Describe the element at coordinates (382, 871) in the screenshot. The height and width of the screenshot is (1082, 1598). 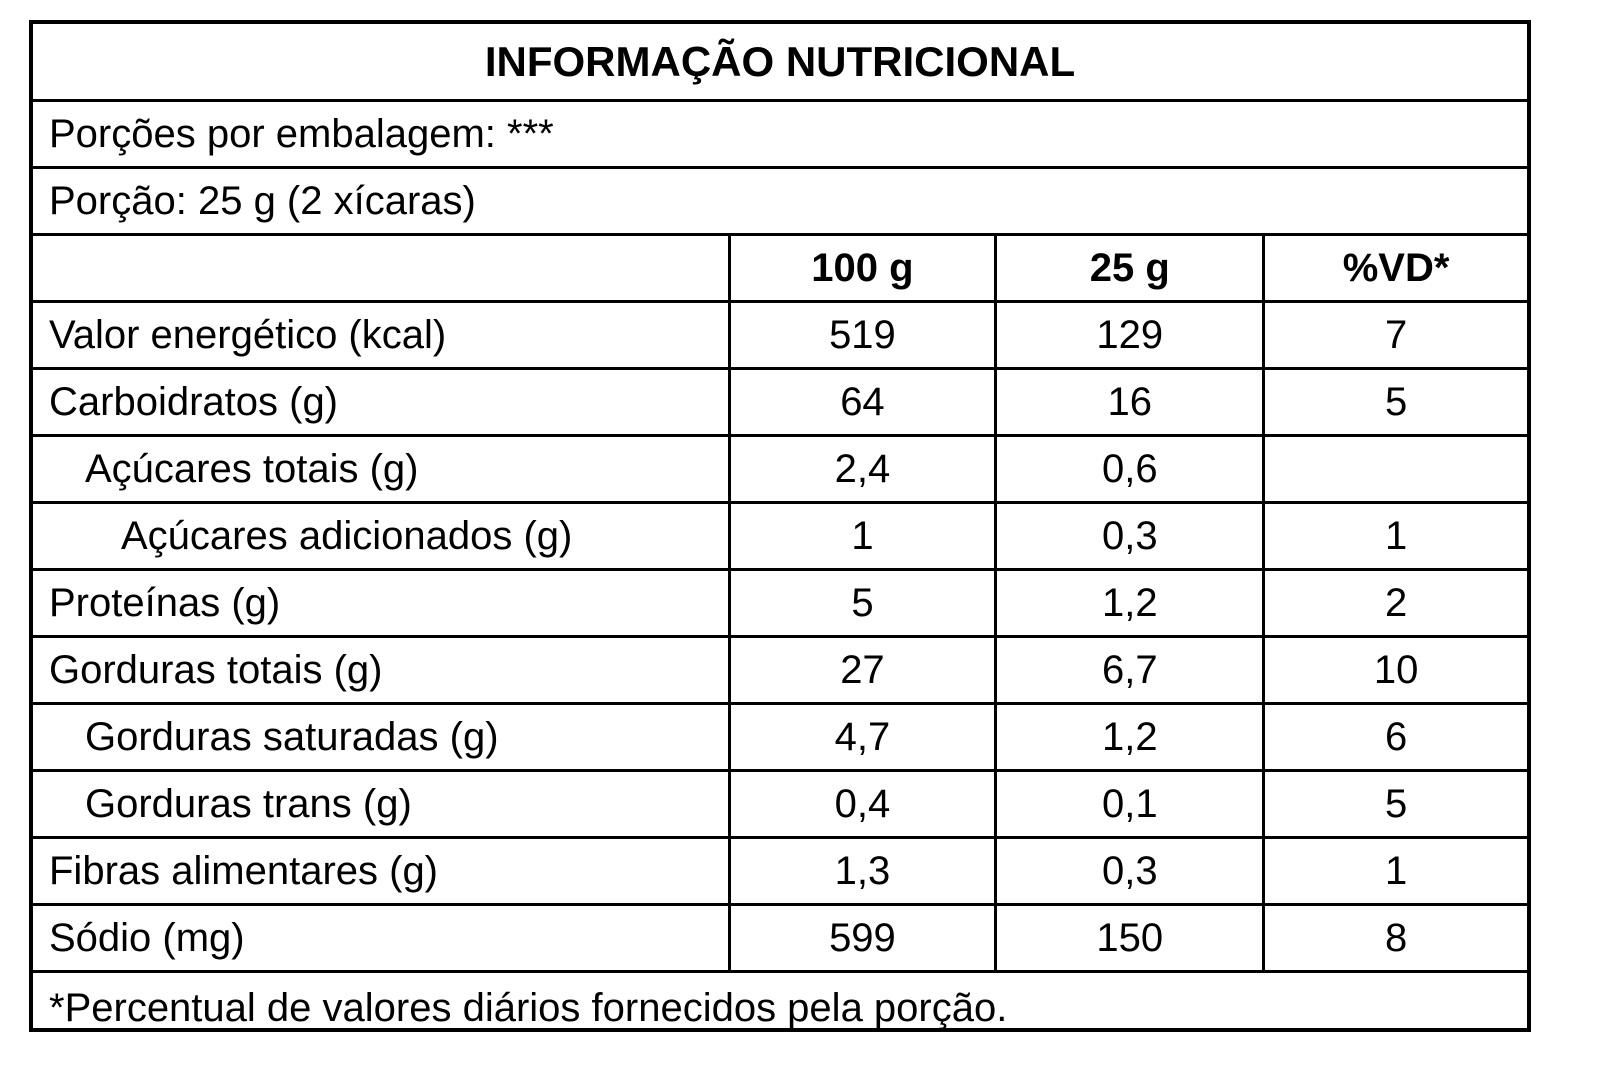
I see `nutrient-label: Fibras alimentares (g)` at that location.